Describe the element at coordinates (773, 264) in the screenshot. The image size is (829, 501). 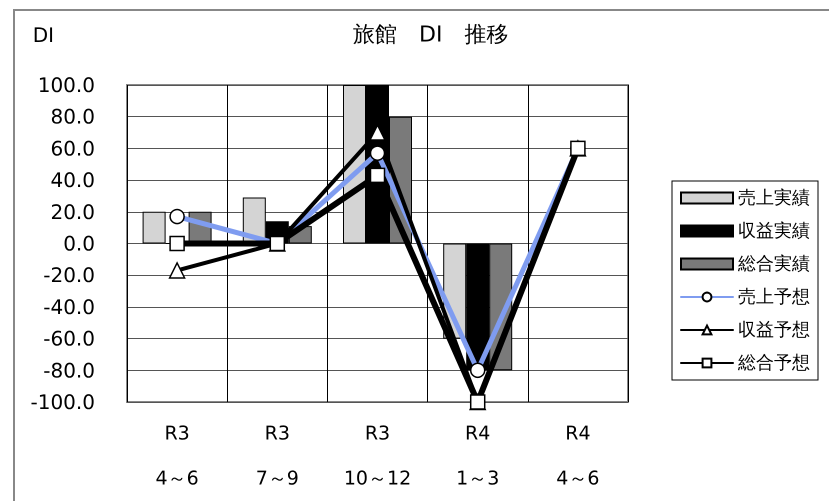
I see `legend-label: 総合実績` at that location.